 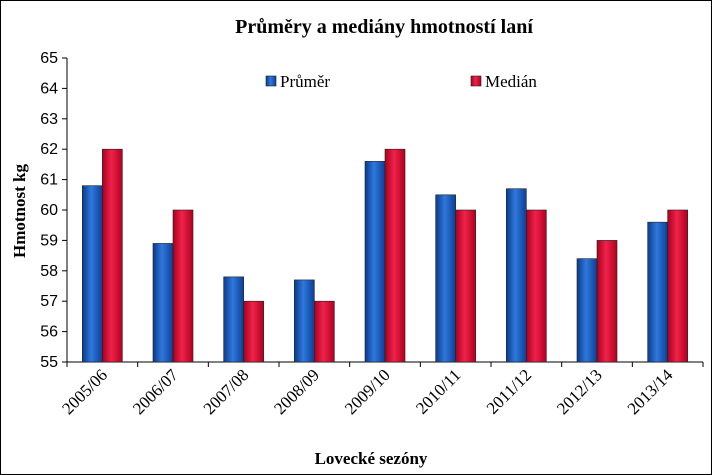 What do you see at coordinates (579, 391) in the screenshot?
I see `x-category-label: 2012/13` at bounding box center [579, 391].